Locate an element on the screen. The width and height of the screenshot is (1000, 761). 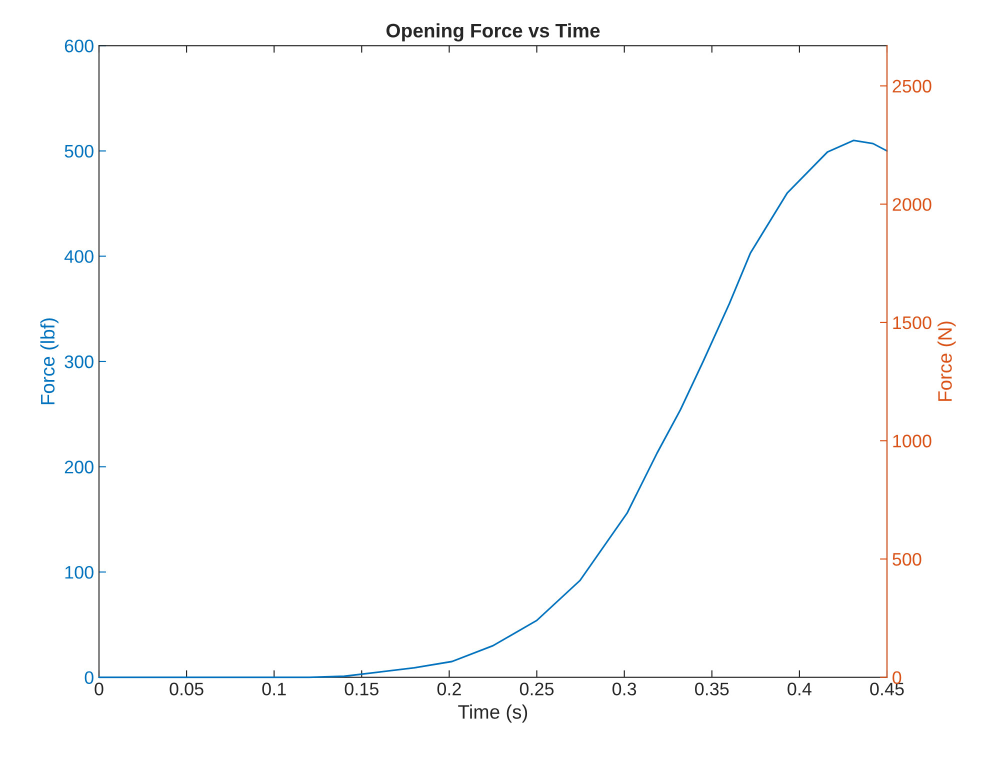
y-tick-label: 500 is located at coordinates (79, 151).